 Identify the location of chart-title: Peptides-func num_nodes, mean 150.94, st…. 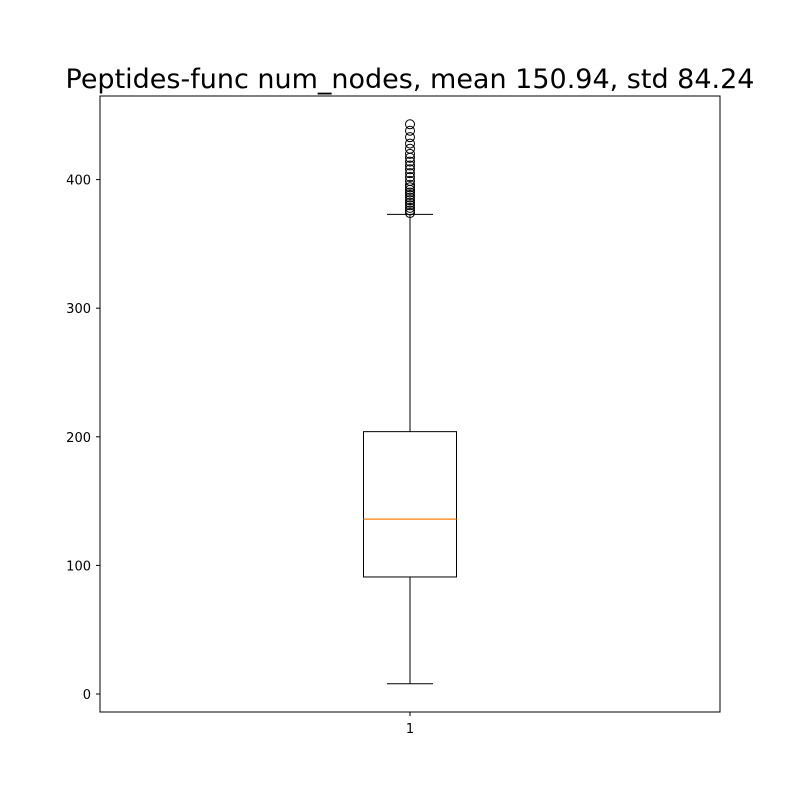
(410, 79).